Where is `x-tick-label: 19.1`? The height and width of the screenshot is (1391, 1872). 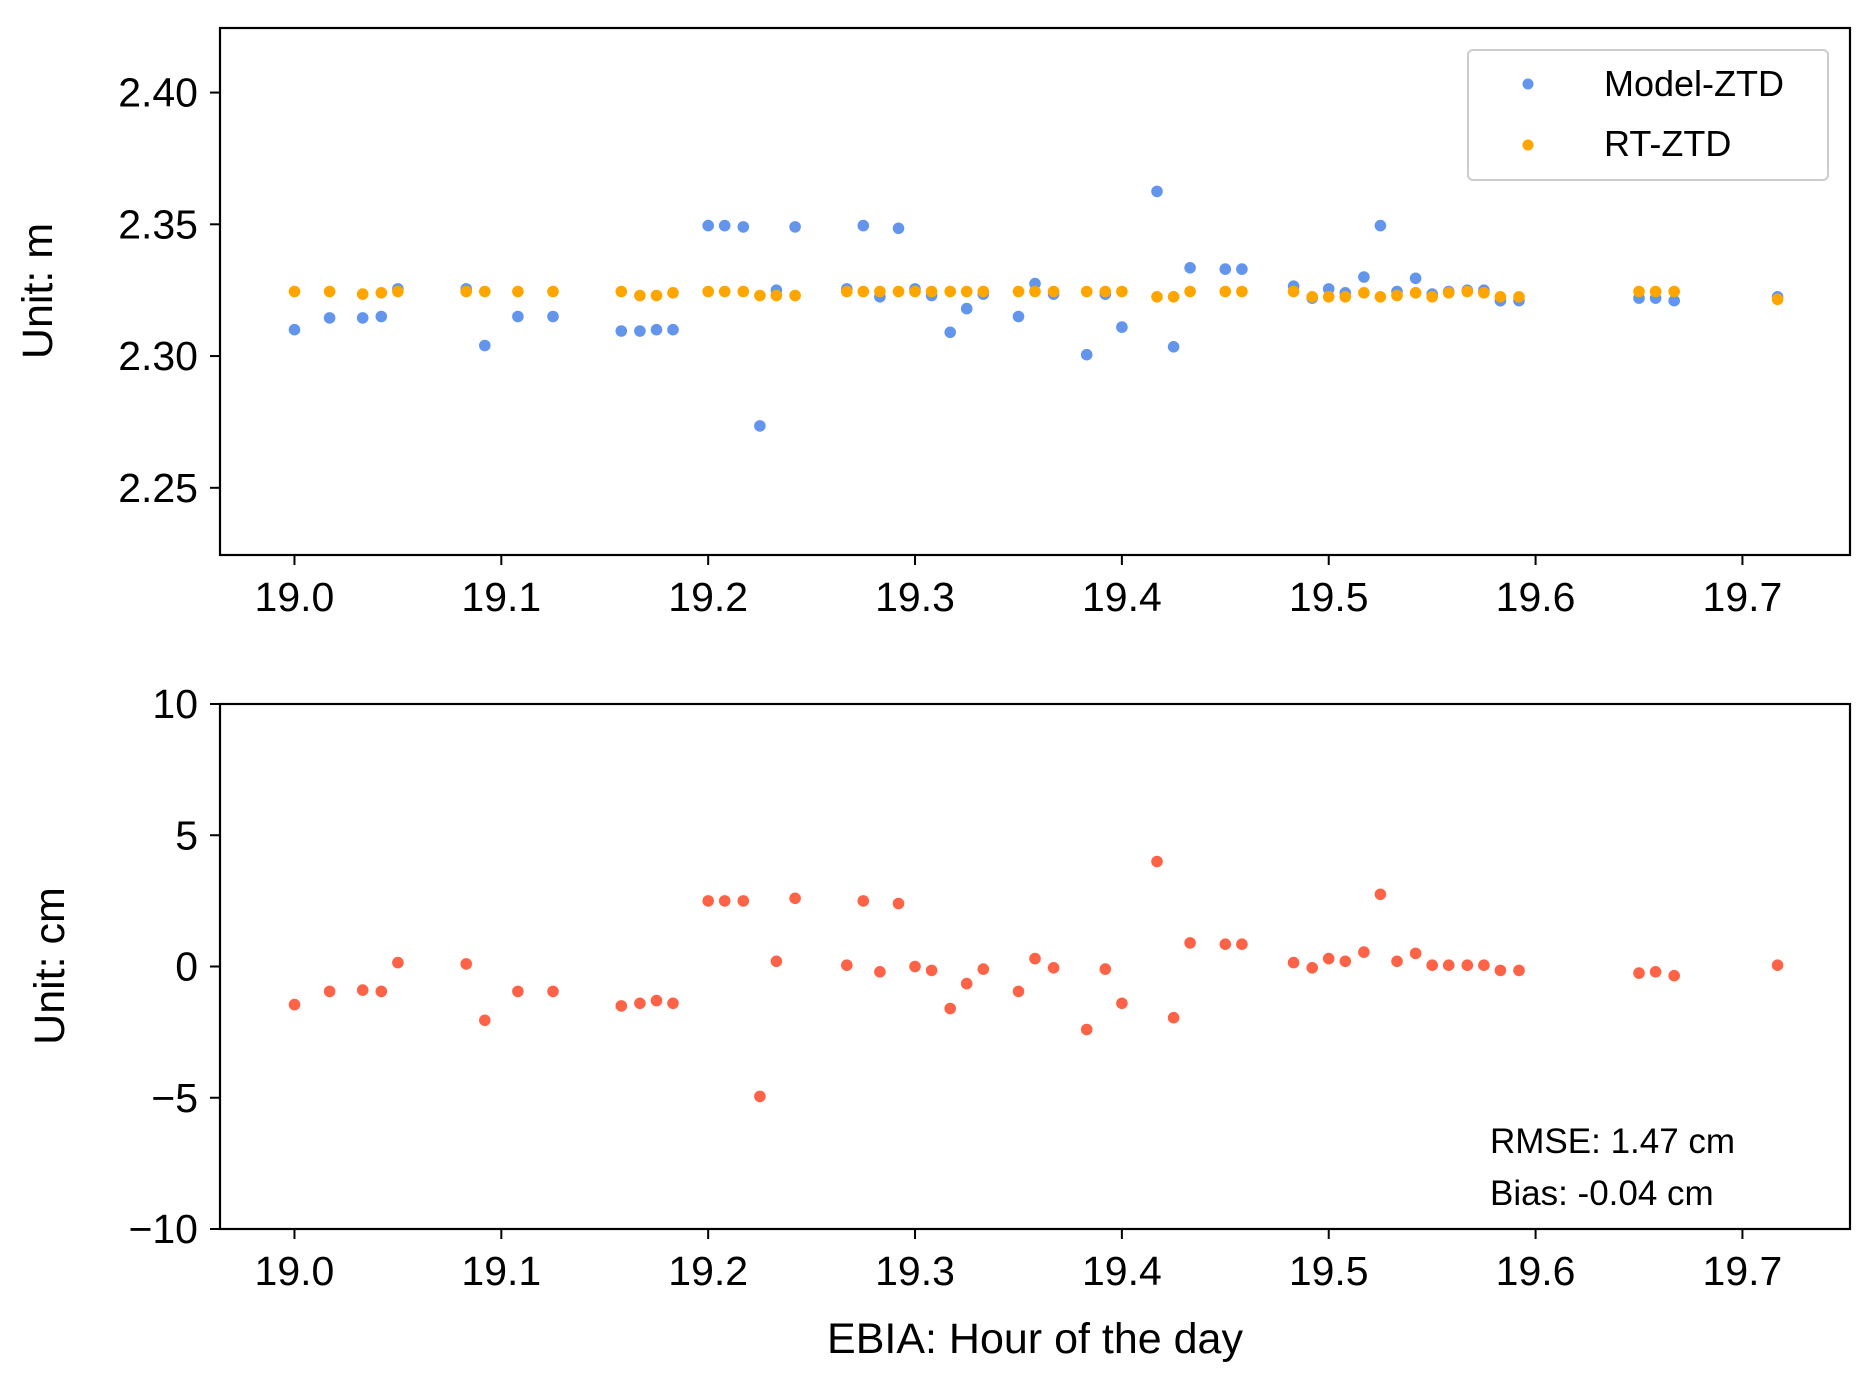
x-tick-label: 19.1 is located at coordinates (501, 1271).